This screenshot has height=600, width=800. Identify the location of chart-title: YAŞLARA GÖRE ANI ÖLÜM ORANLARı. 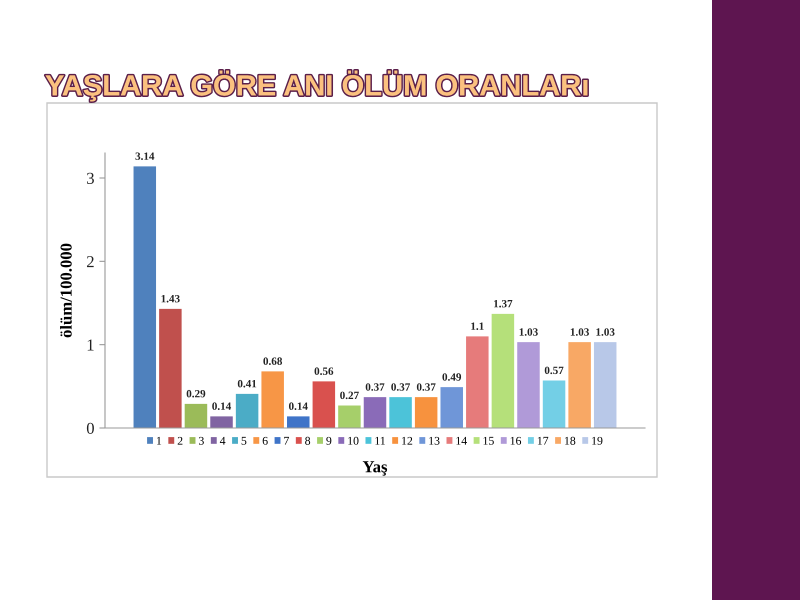
(316, 86).